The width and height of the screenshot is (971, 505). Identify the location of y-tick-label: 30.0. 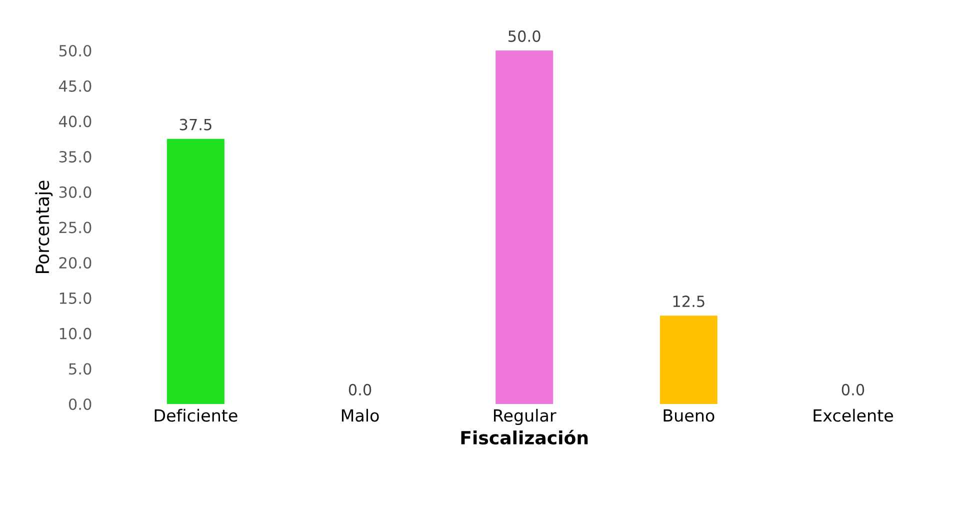
(75, 192).